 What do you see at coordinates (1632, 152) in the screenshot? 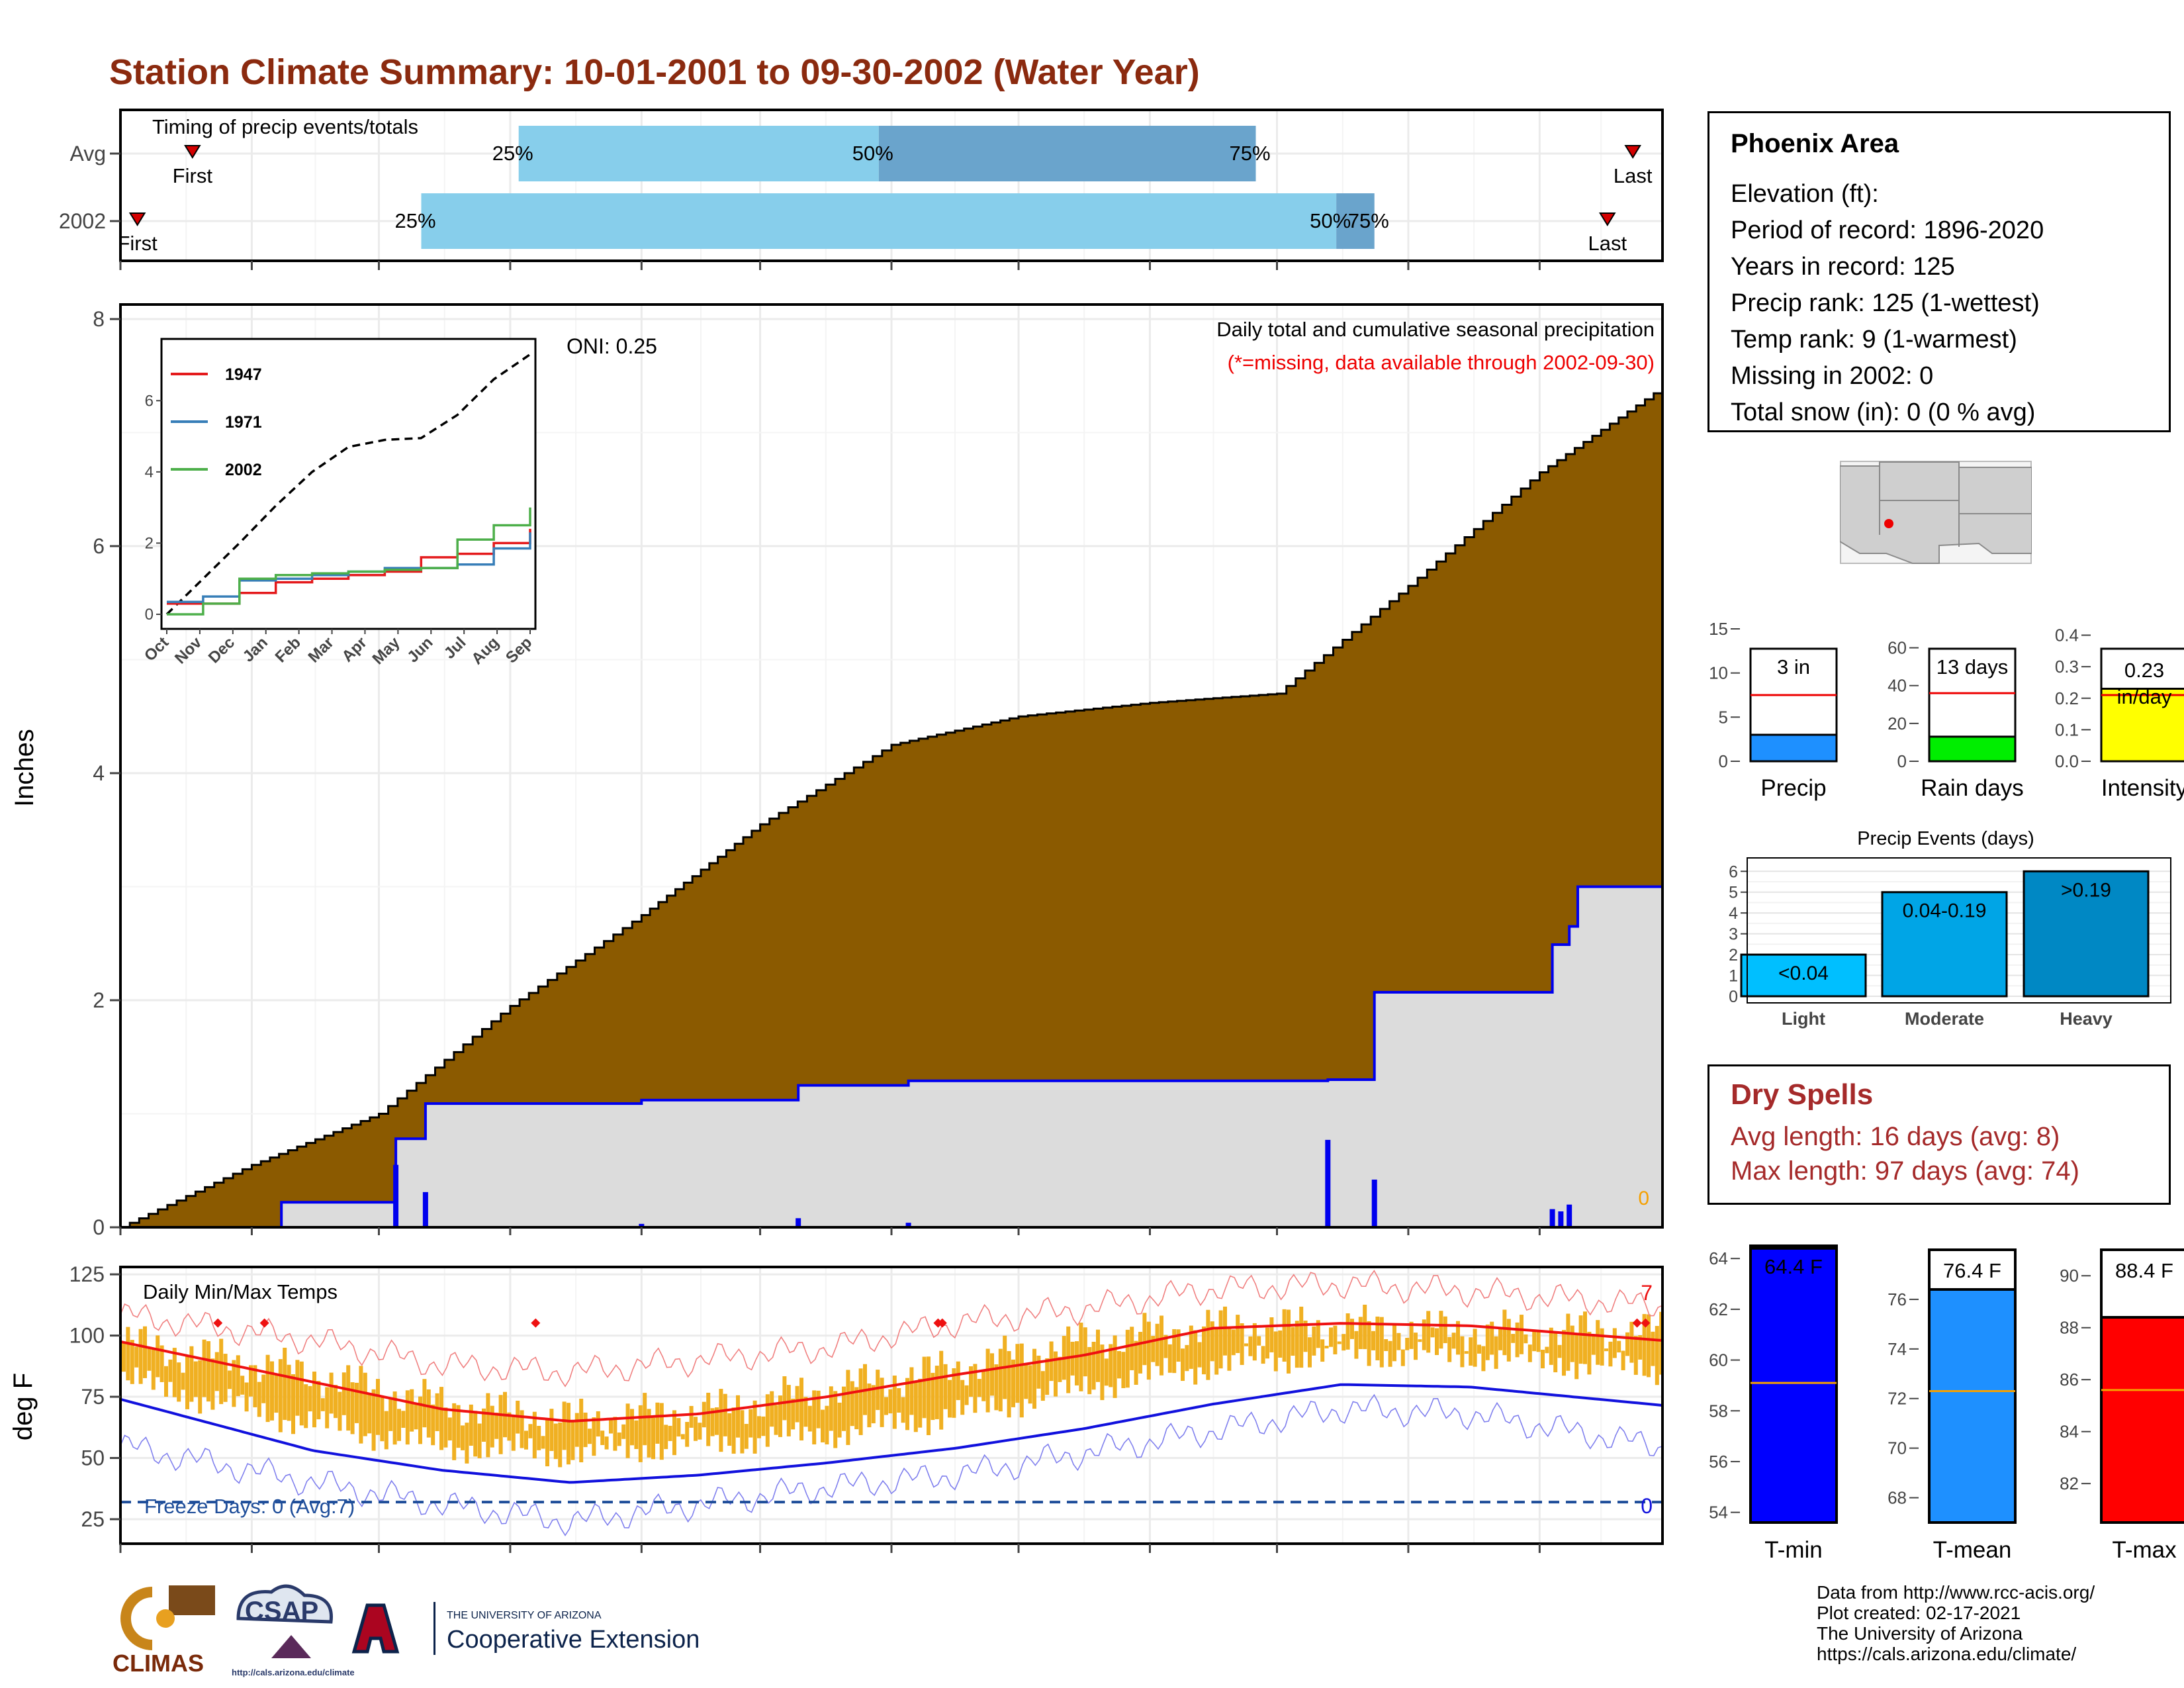
I see `timing-last-marker` at bounding box center [1632, 152].